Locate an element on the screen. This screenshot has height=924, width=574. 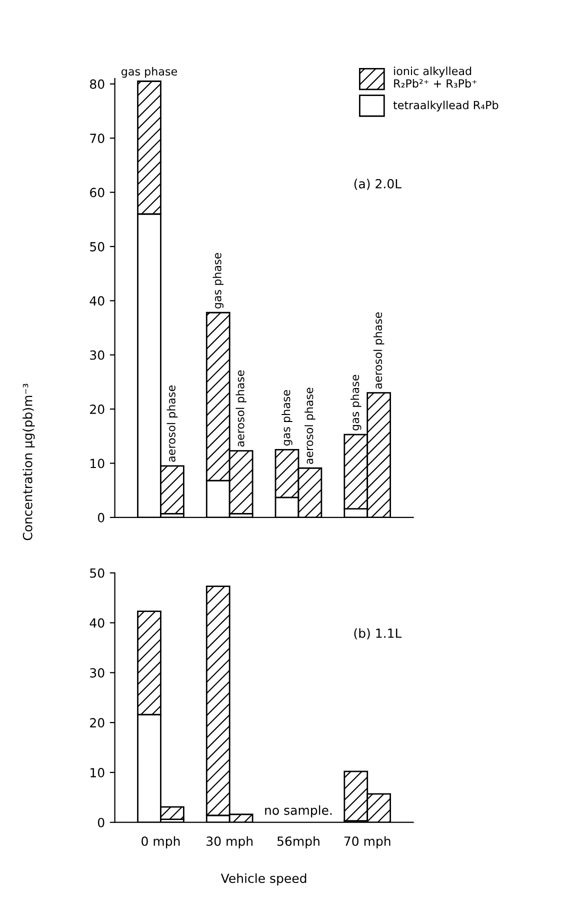
x-axis-title: Vehicle speed is located at coordinates (263, 879).